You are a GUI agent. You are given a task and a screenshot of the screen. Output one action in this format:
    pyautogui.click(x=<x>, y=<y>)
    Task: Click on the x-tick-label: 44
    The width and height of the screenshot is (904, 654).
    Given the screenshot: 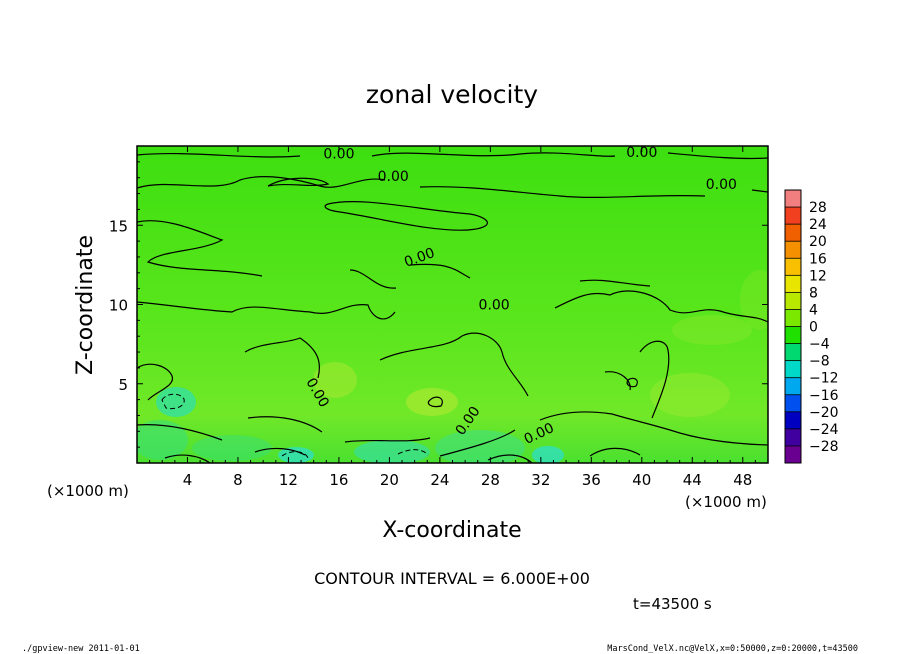 What is the action you would take?
    pyautogui.click(x=692, y=480)
    